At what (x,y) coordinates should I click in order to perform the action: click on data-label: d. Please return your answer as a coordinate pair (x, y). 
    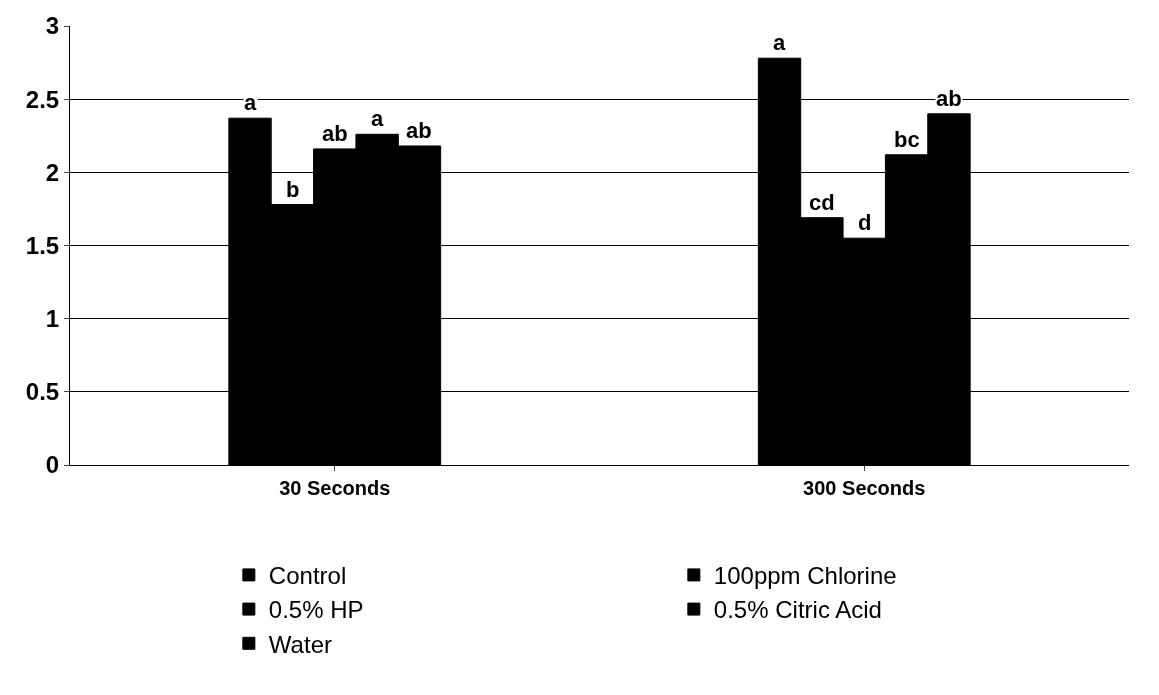
    Looking at the image, I should click on (865, 222).